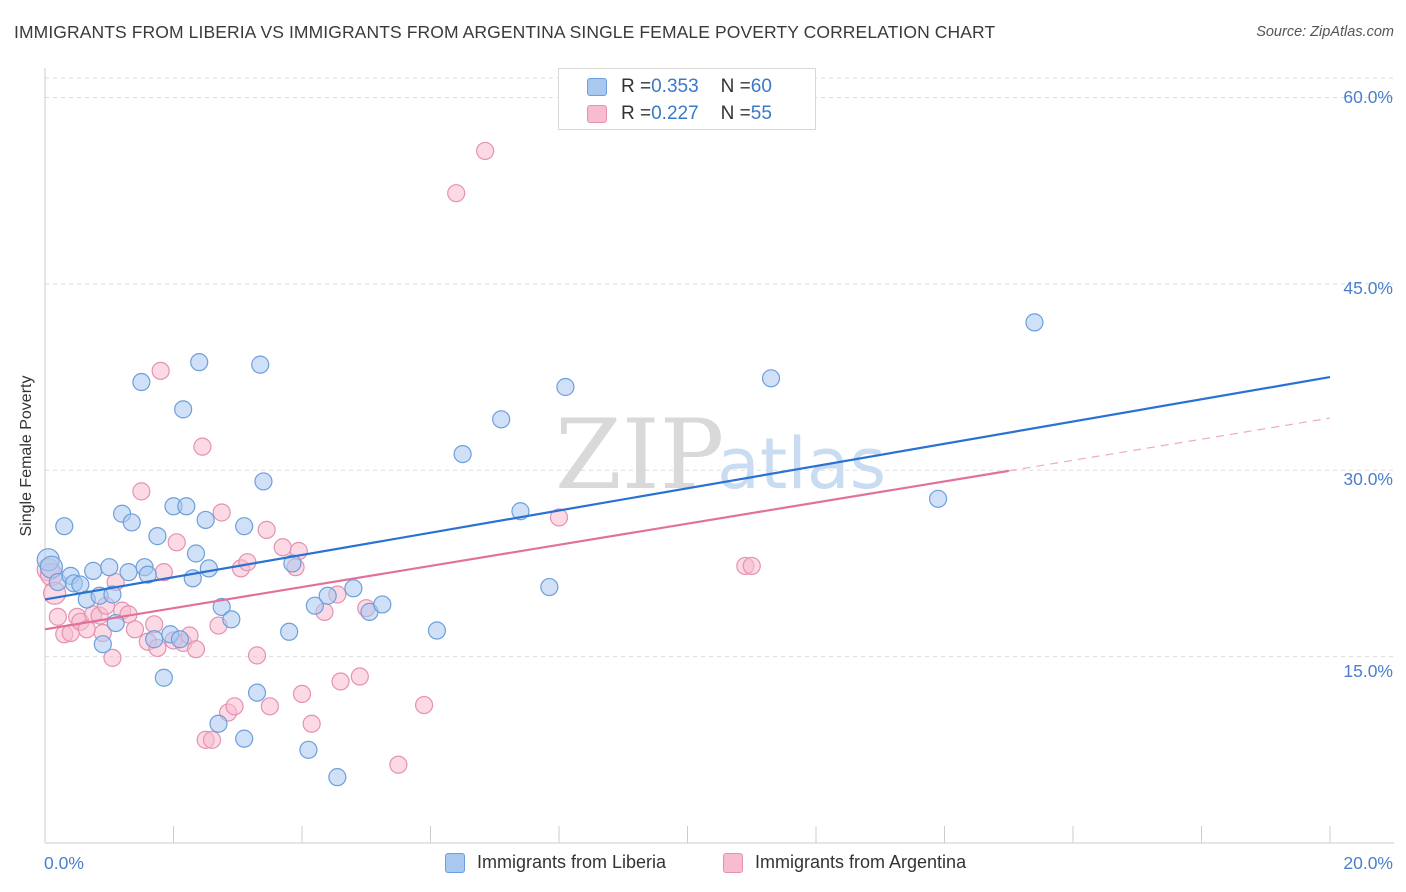  Describe the element at coordinates (735, 113) in the screenshot. I see `argentina-n-label: N =` at that location.